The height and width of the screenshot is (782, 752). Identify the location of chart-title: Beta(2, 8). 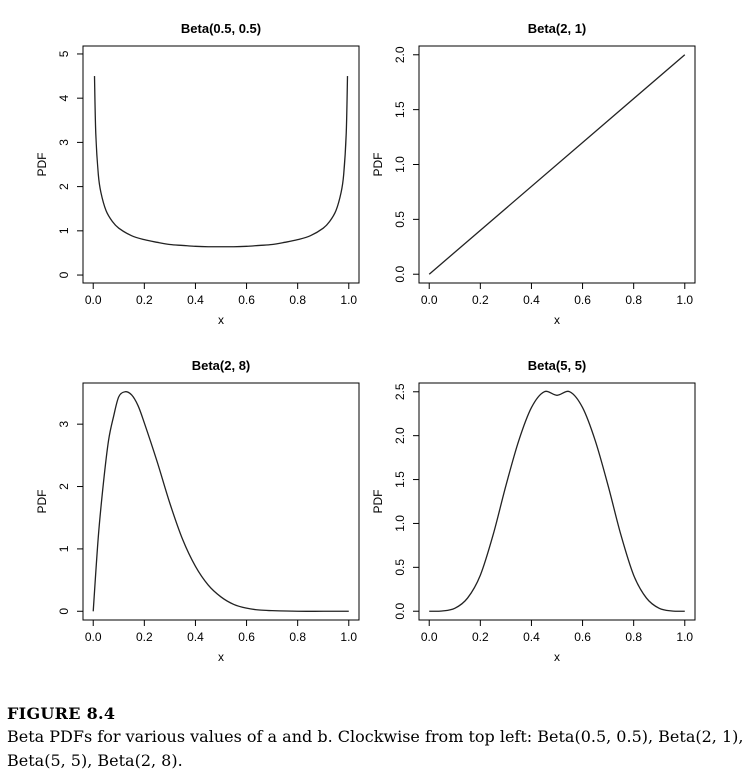
(221, 365).